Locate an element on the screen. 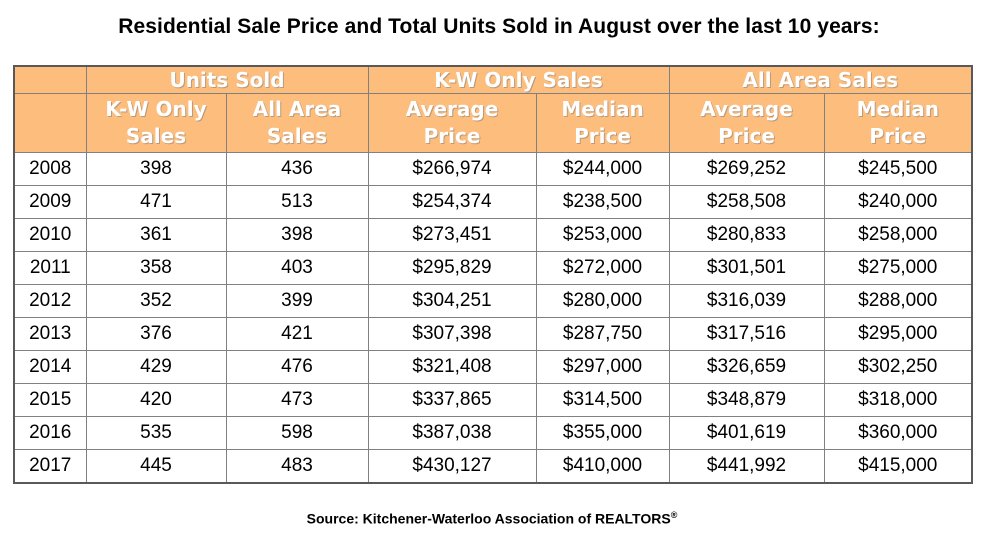  table-cell: $314,500 is located at coordinates (602, 400).